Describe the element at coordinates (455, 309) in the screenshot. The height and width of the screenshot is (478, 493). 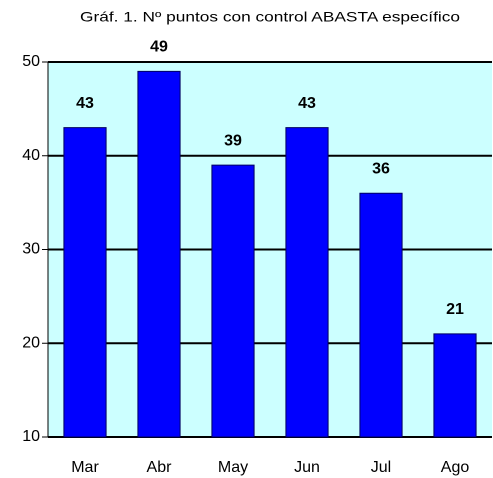
I see `value-label: 21` at that location.